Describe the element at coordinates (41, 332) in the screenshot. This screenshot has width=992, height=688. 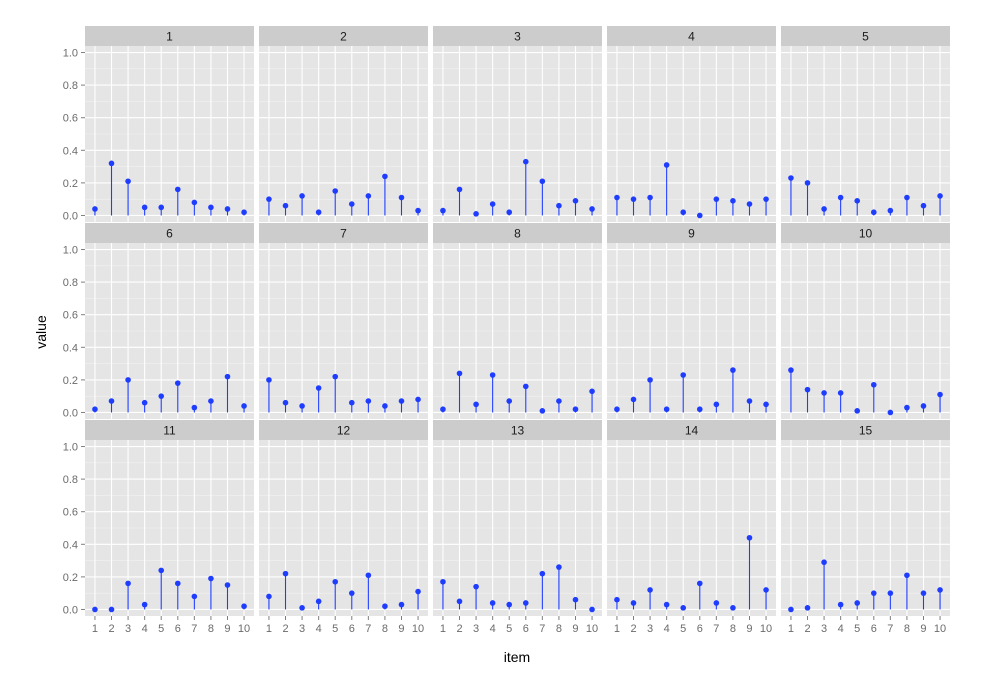
I see `y-axis-title: value` at that location.